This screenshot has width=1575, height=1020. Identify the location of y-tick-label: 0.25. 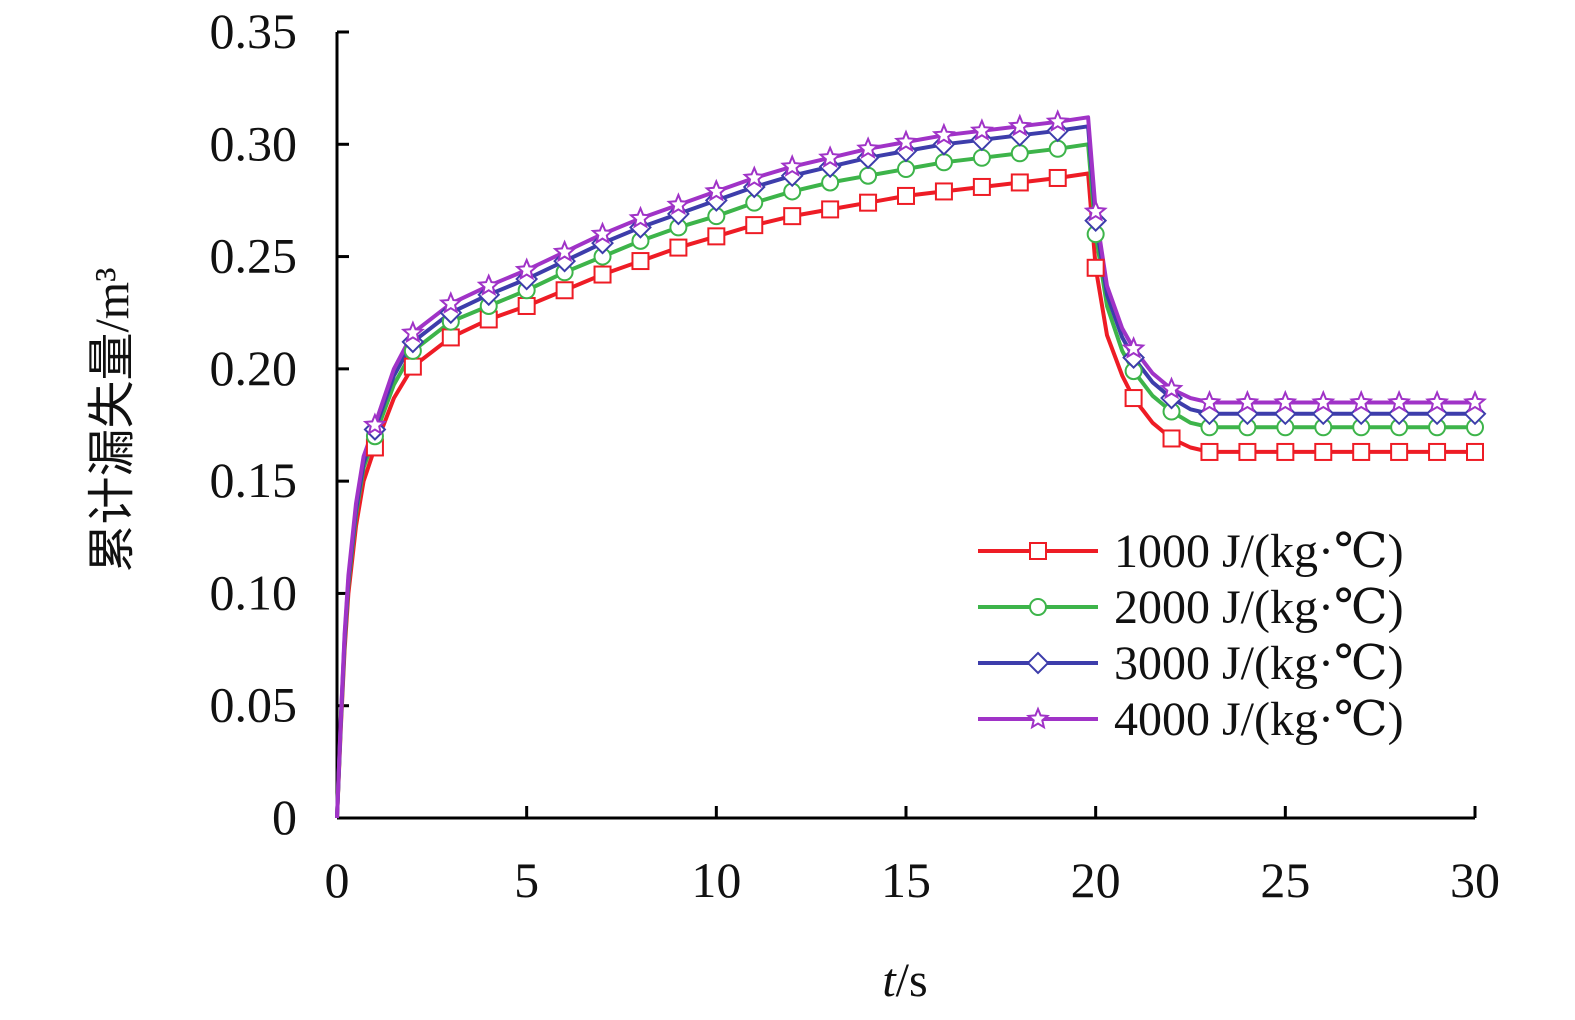
(254, 256).